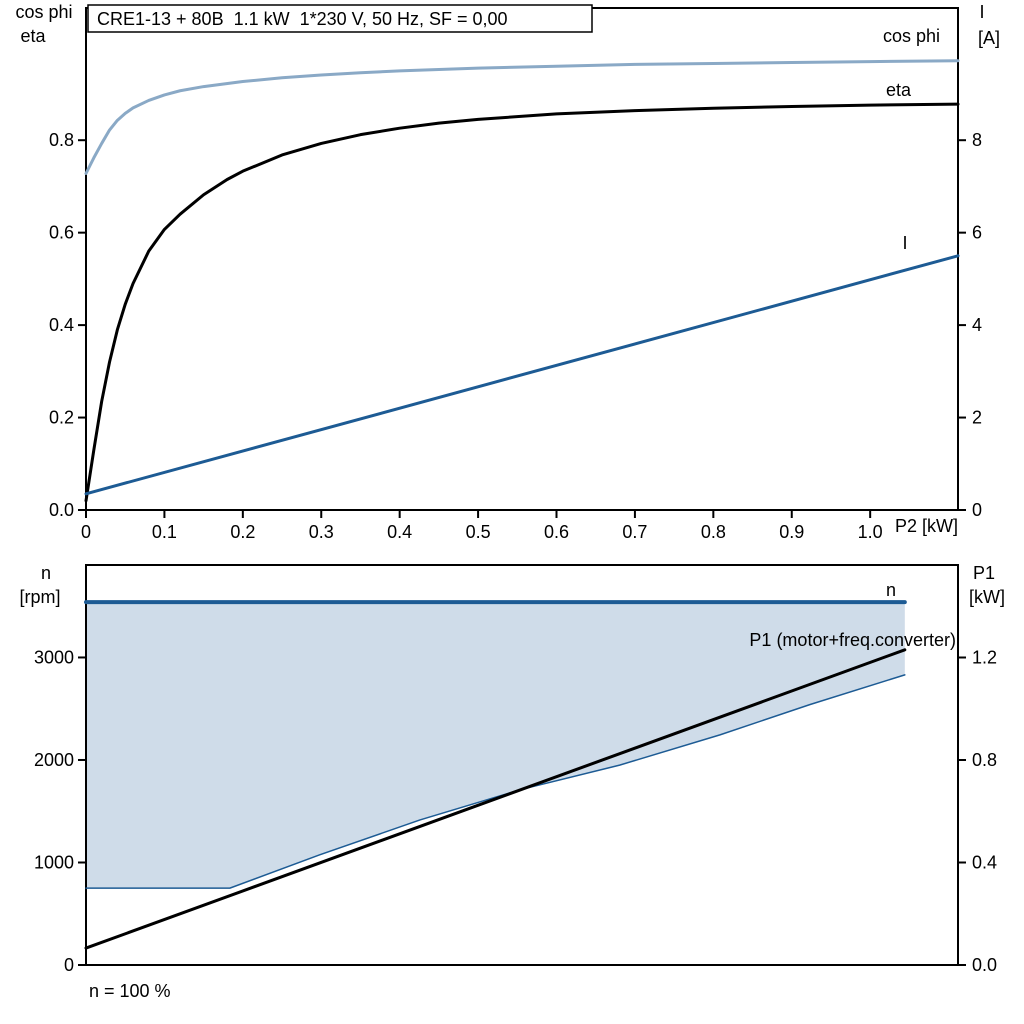 This screenshot has height=1024, width=1024. Describe the element at coordinates (852, 640) in the screenshot. I see `series-p1-motor-freq-converter-label: P1 (motor+freq.converter)` at that location.